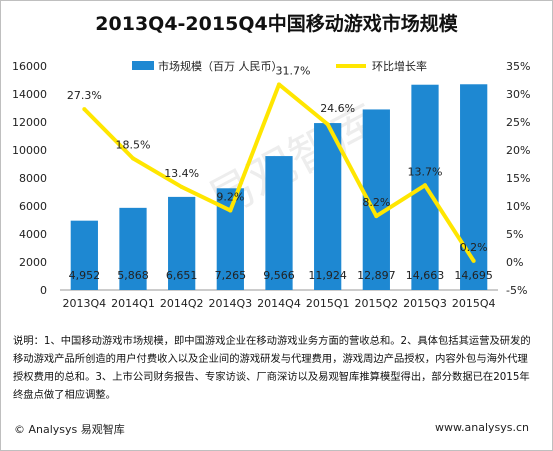 The image size is (553, 451). Describe the element at coordinates (182, 275) in the screenshot. I see `bar-value-label: 6,651` at that location.